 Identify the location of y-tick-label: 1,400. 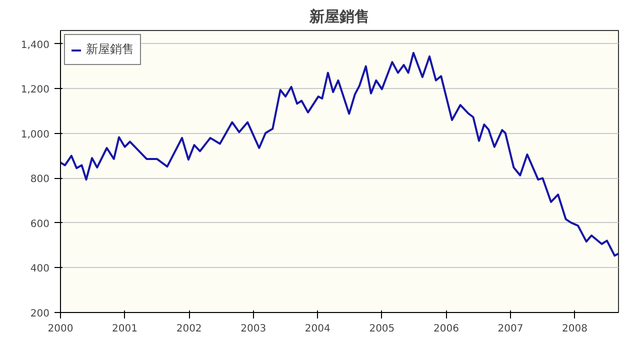
(35, 45).